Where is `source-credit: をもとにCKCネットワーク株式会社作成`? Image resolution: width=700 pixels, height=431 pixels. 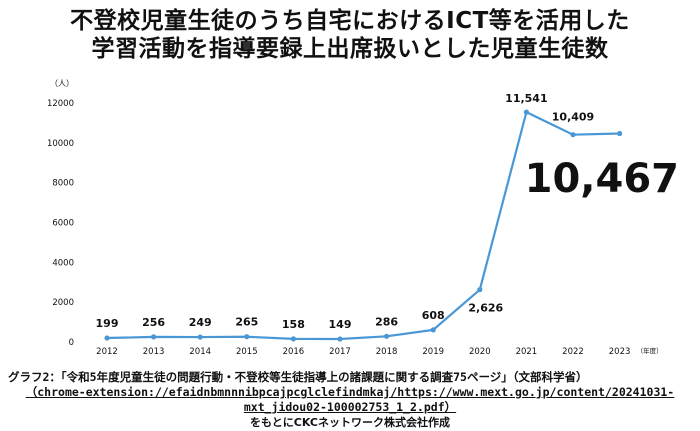 source-credit: をもとにCKCネットワーク株式会社作成 is located at coordinates (350, 422).